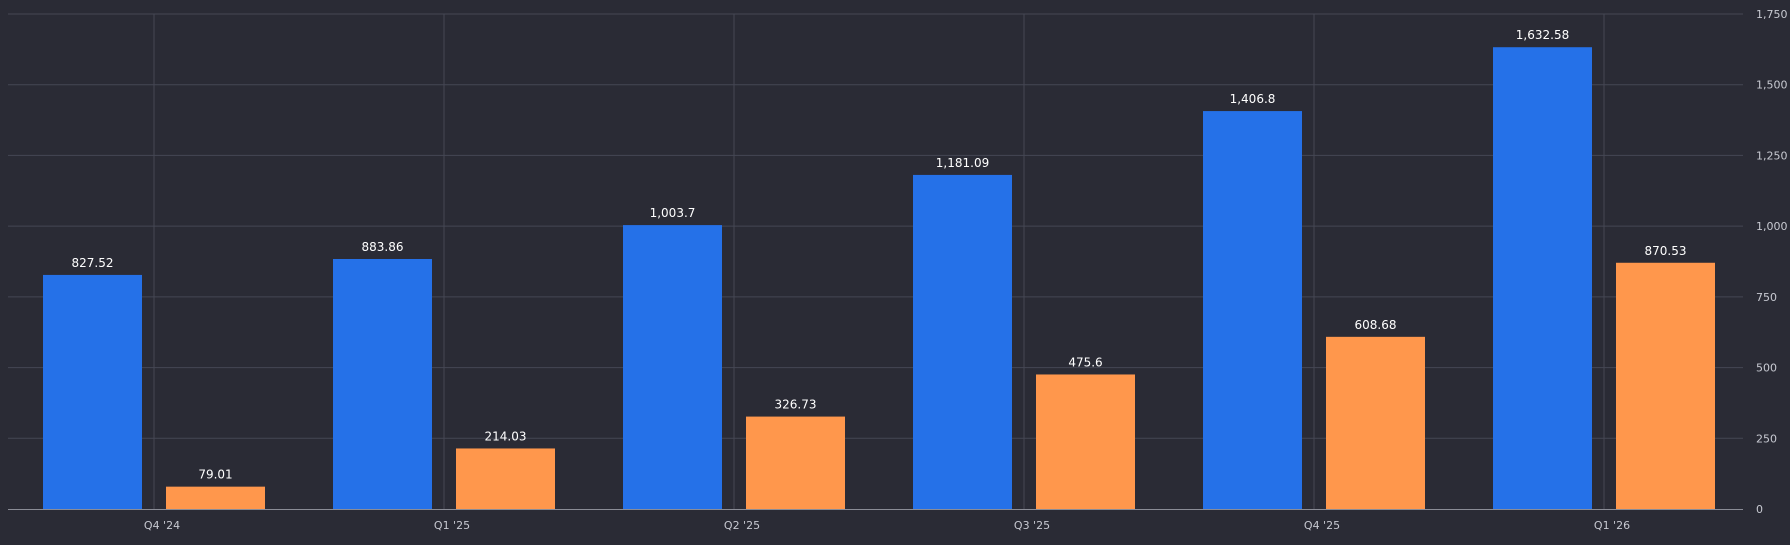  I want to click on x-tick-label: Q4 '25, so click(1322, 525).